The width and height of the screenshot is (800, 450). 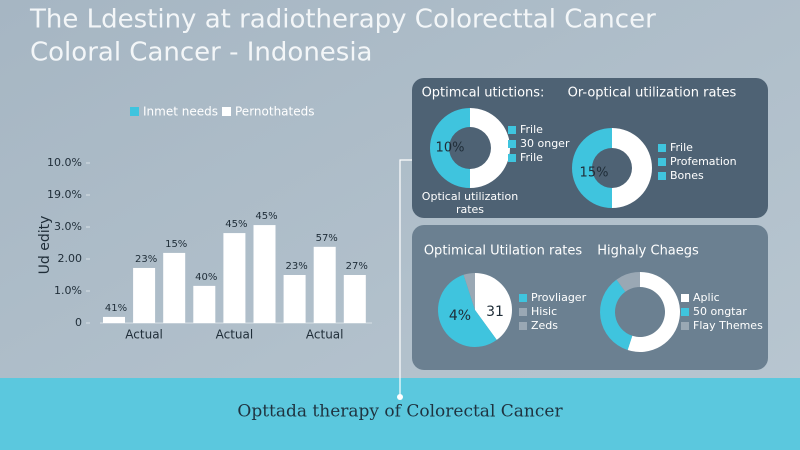 I want to click on bar-annotation: 27%, so click(x=357, y=266).